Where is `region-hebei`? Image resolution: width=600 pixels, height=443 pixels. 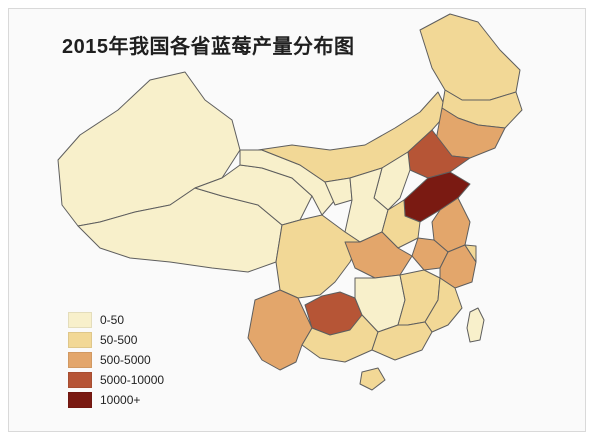
region-hebei is located at coordinates (439, 154).